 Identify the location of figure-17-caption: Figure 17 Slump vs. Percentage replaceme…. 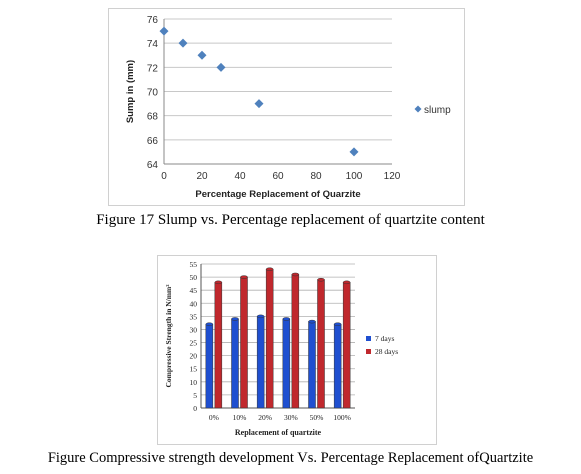
(290, 220).